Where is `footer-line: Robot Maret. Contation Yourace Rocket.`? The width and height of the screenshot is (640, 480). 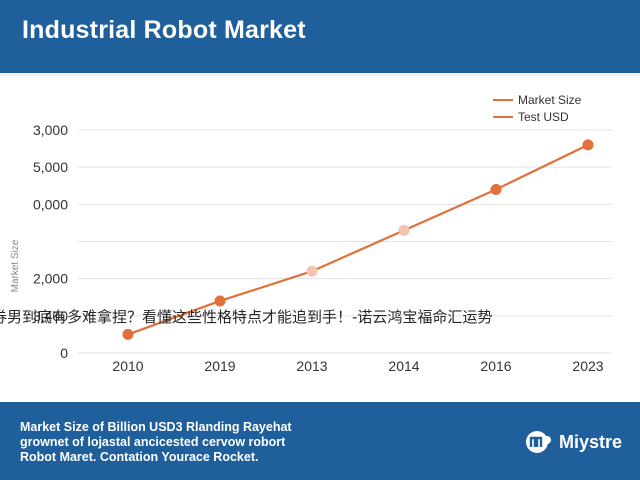 footer-line: Robot Maret. Contation Yourace Rocket. is located at coordinates (139, 457).